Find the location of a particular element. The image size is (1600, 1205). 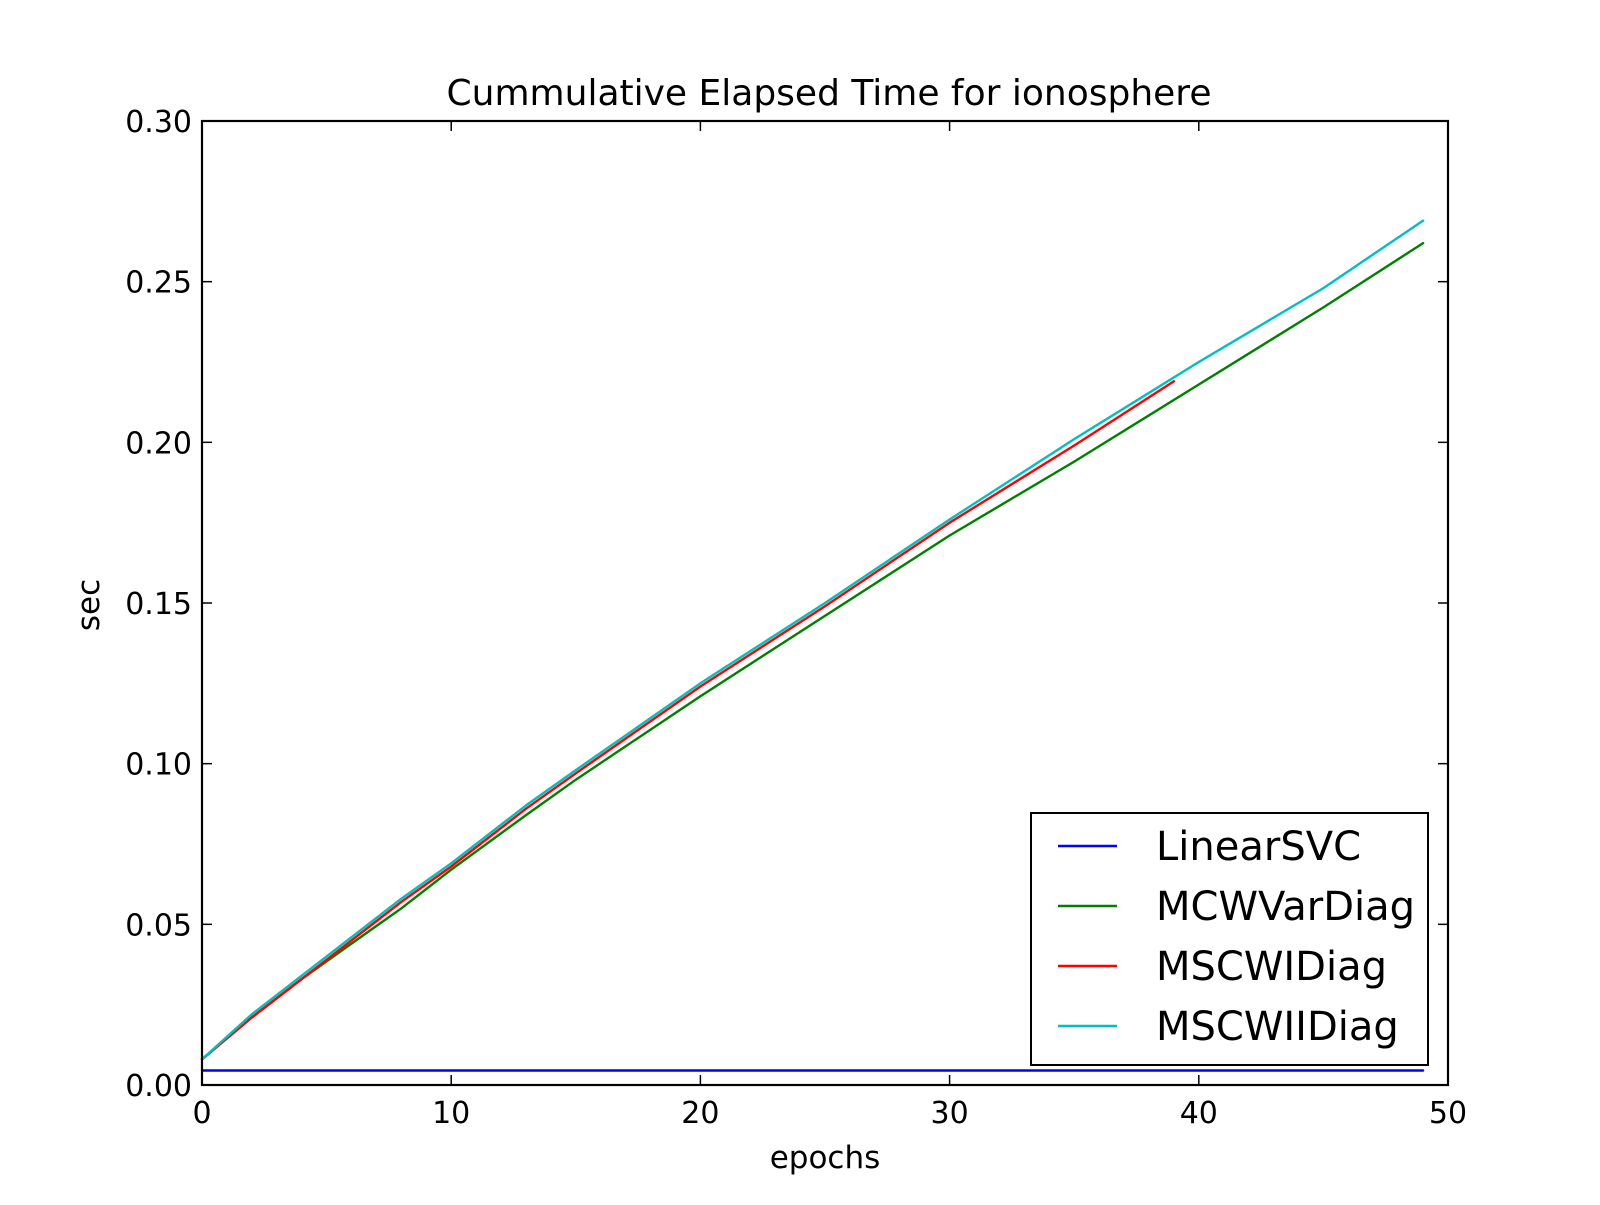

x-tick-label: 20 is located at coordinates (700, 1113).